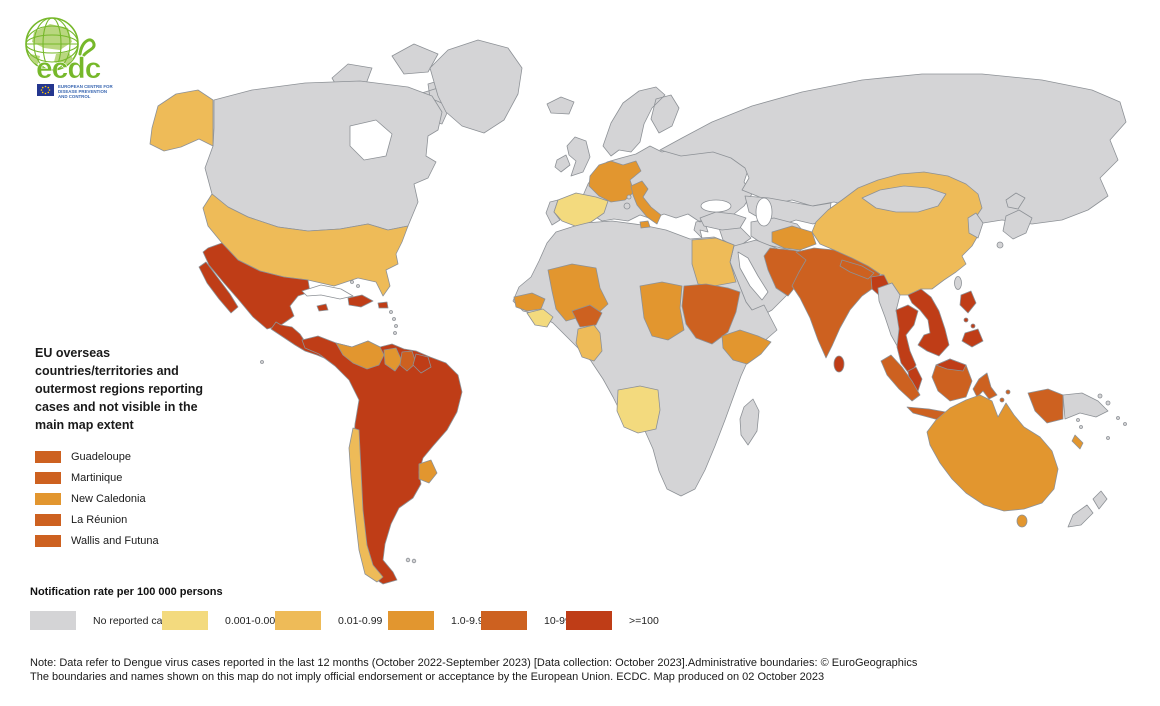  I want to click on country-turkey, so click(723, 221).